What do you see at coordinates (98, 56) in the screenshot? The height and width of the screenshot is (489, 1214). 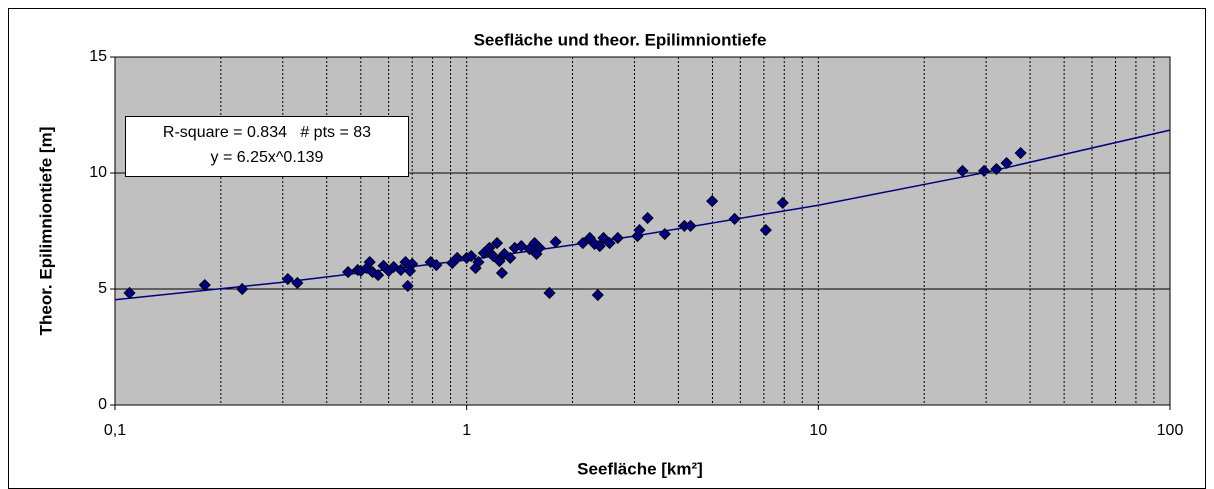 I see `y-tick-label: 15` at bounding box center [98, 56].